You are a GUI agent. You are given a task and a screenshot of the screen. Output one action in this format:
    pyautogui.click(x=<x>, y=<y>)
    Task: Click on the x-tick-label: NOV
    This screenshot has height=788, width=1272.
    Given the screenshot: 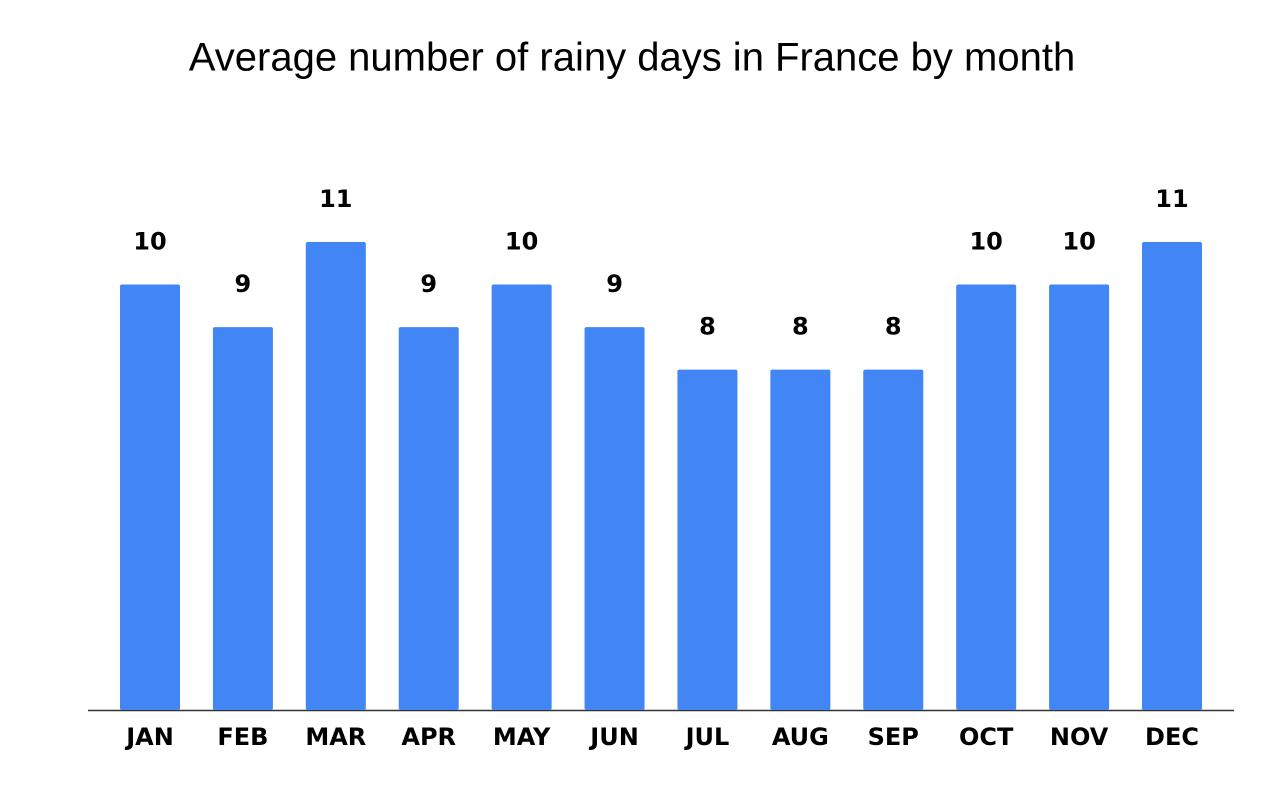 What is the action you would take?
    pyautogui.click(x=1079, y=737)
    